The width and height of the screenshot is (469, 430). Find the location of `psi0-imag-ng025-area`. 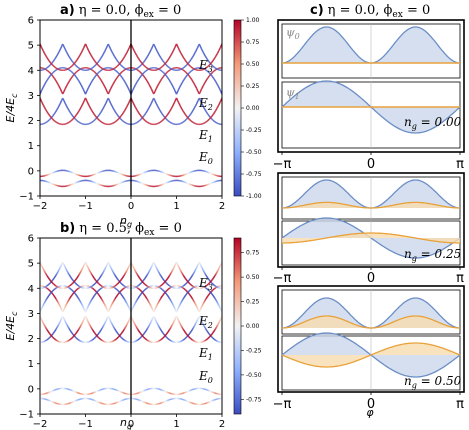

psi0-imag-ng025-area is located at coordinates (371, 205).